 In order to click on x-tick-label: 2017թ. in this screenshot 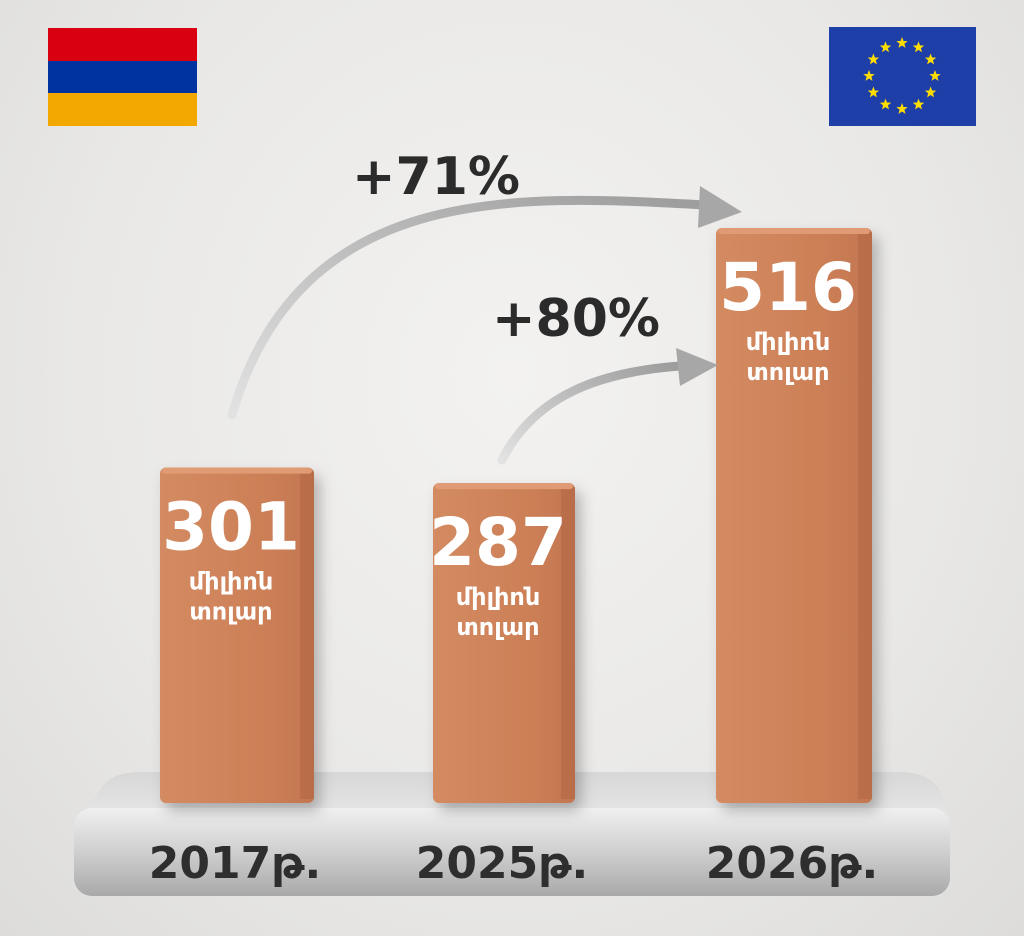, I will do `click(235, 863)`.